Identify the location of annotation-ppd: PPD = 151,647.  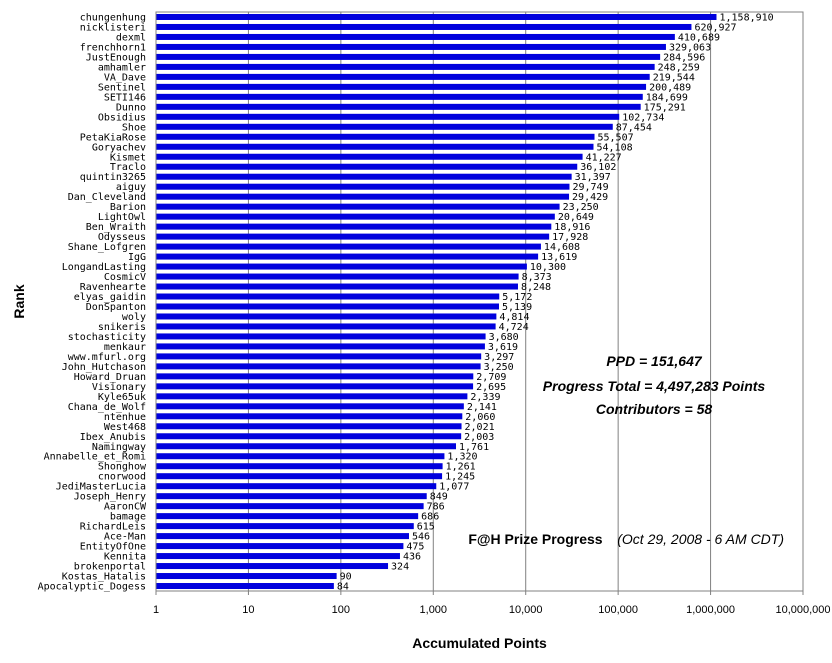
(654, 361).